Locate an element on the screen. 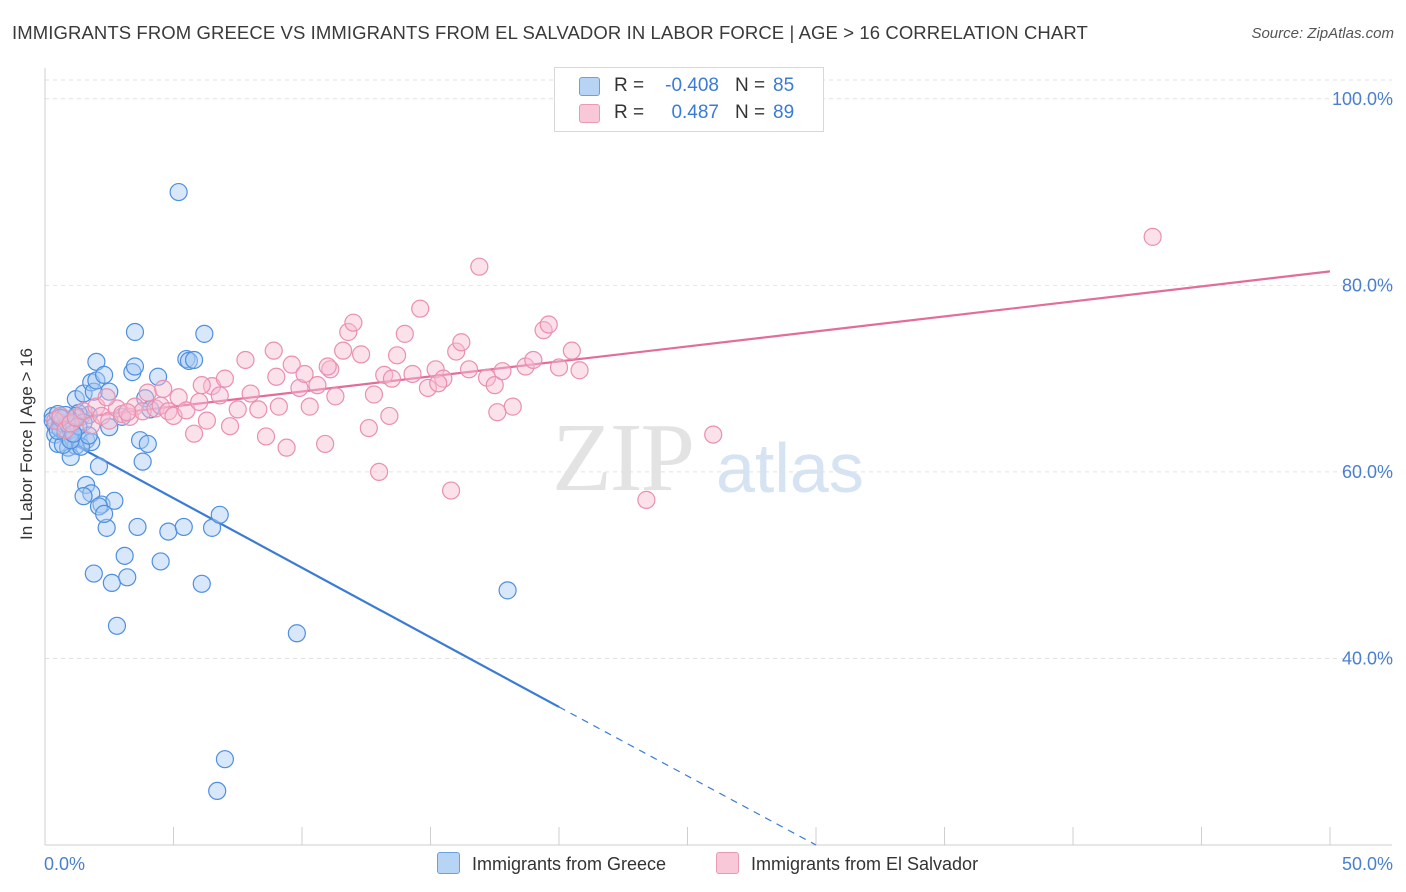 This screenshot has width=1406, height=892. y-tick-label: 40.0% is located at coordinates (1367, 658).